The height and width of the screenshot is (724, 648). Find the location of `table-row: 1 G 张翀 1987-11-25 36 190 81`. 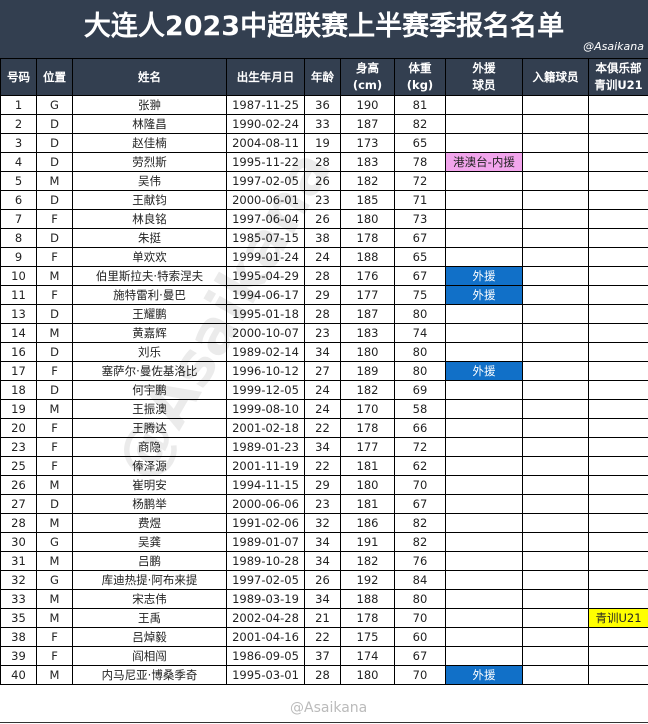

table-row: 1 G 张翀 1987-11-25 36 190 81 is located at coordinates (324, 105).